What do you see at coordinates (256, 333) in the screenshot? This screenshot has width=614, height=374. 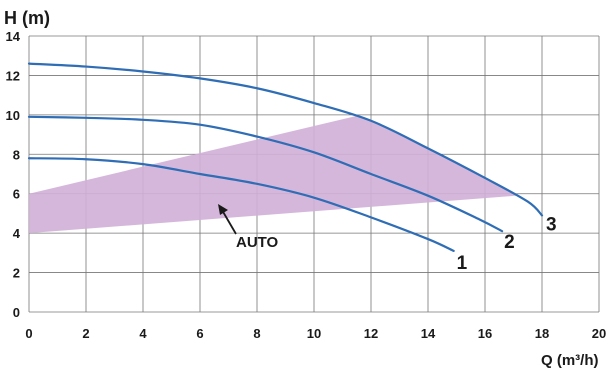 I see `x-tick-label: 8` at bounding box center [256, 333].